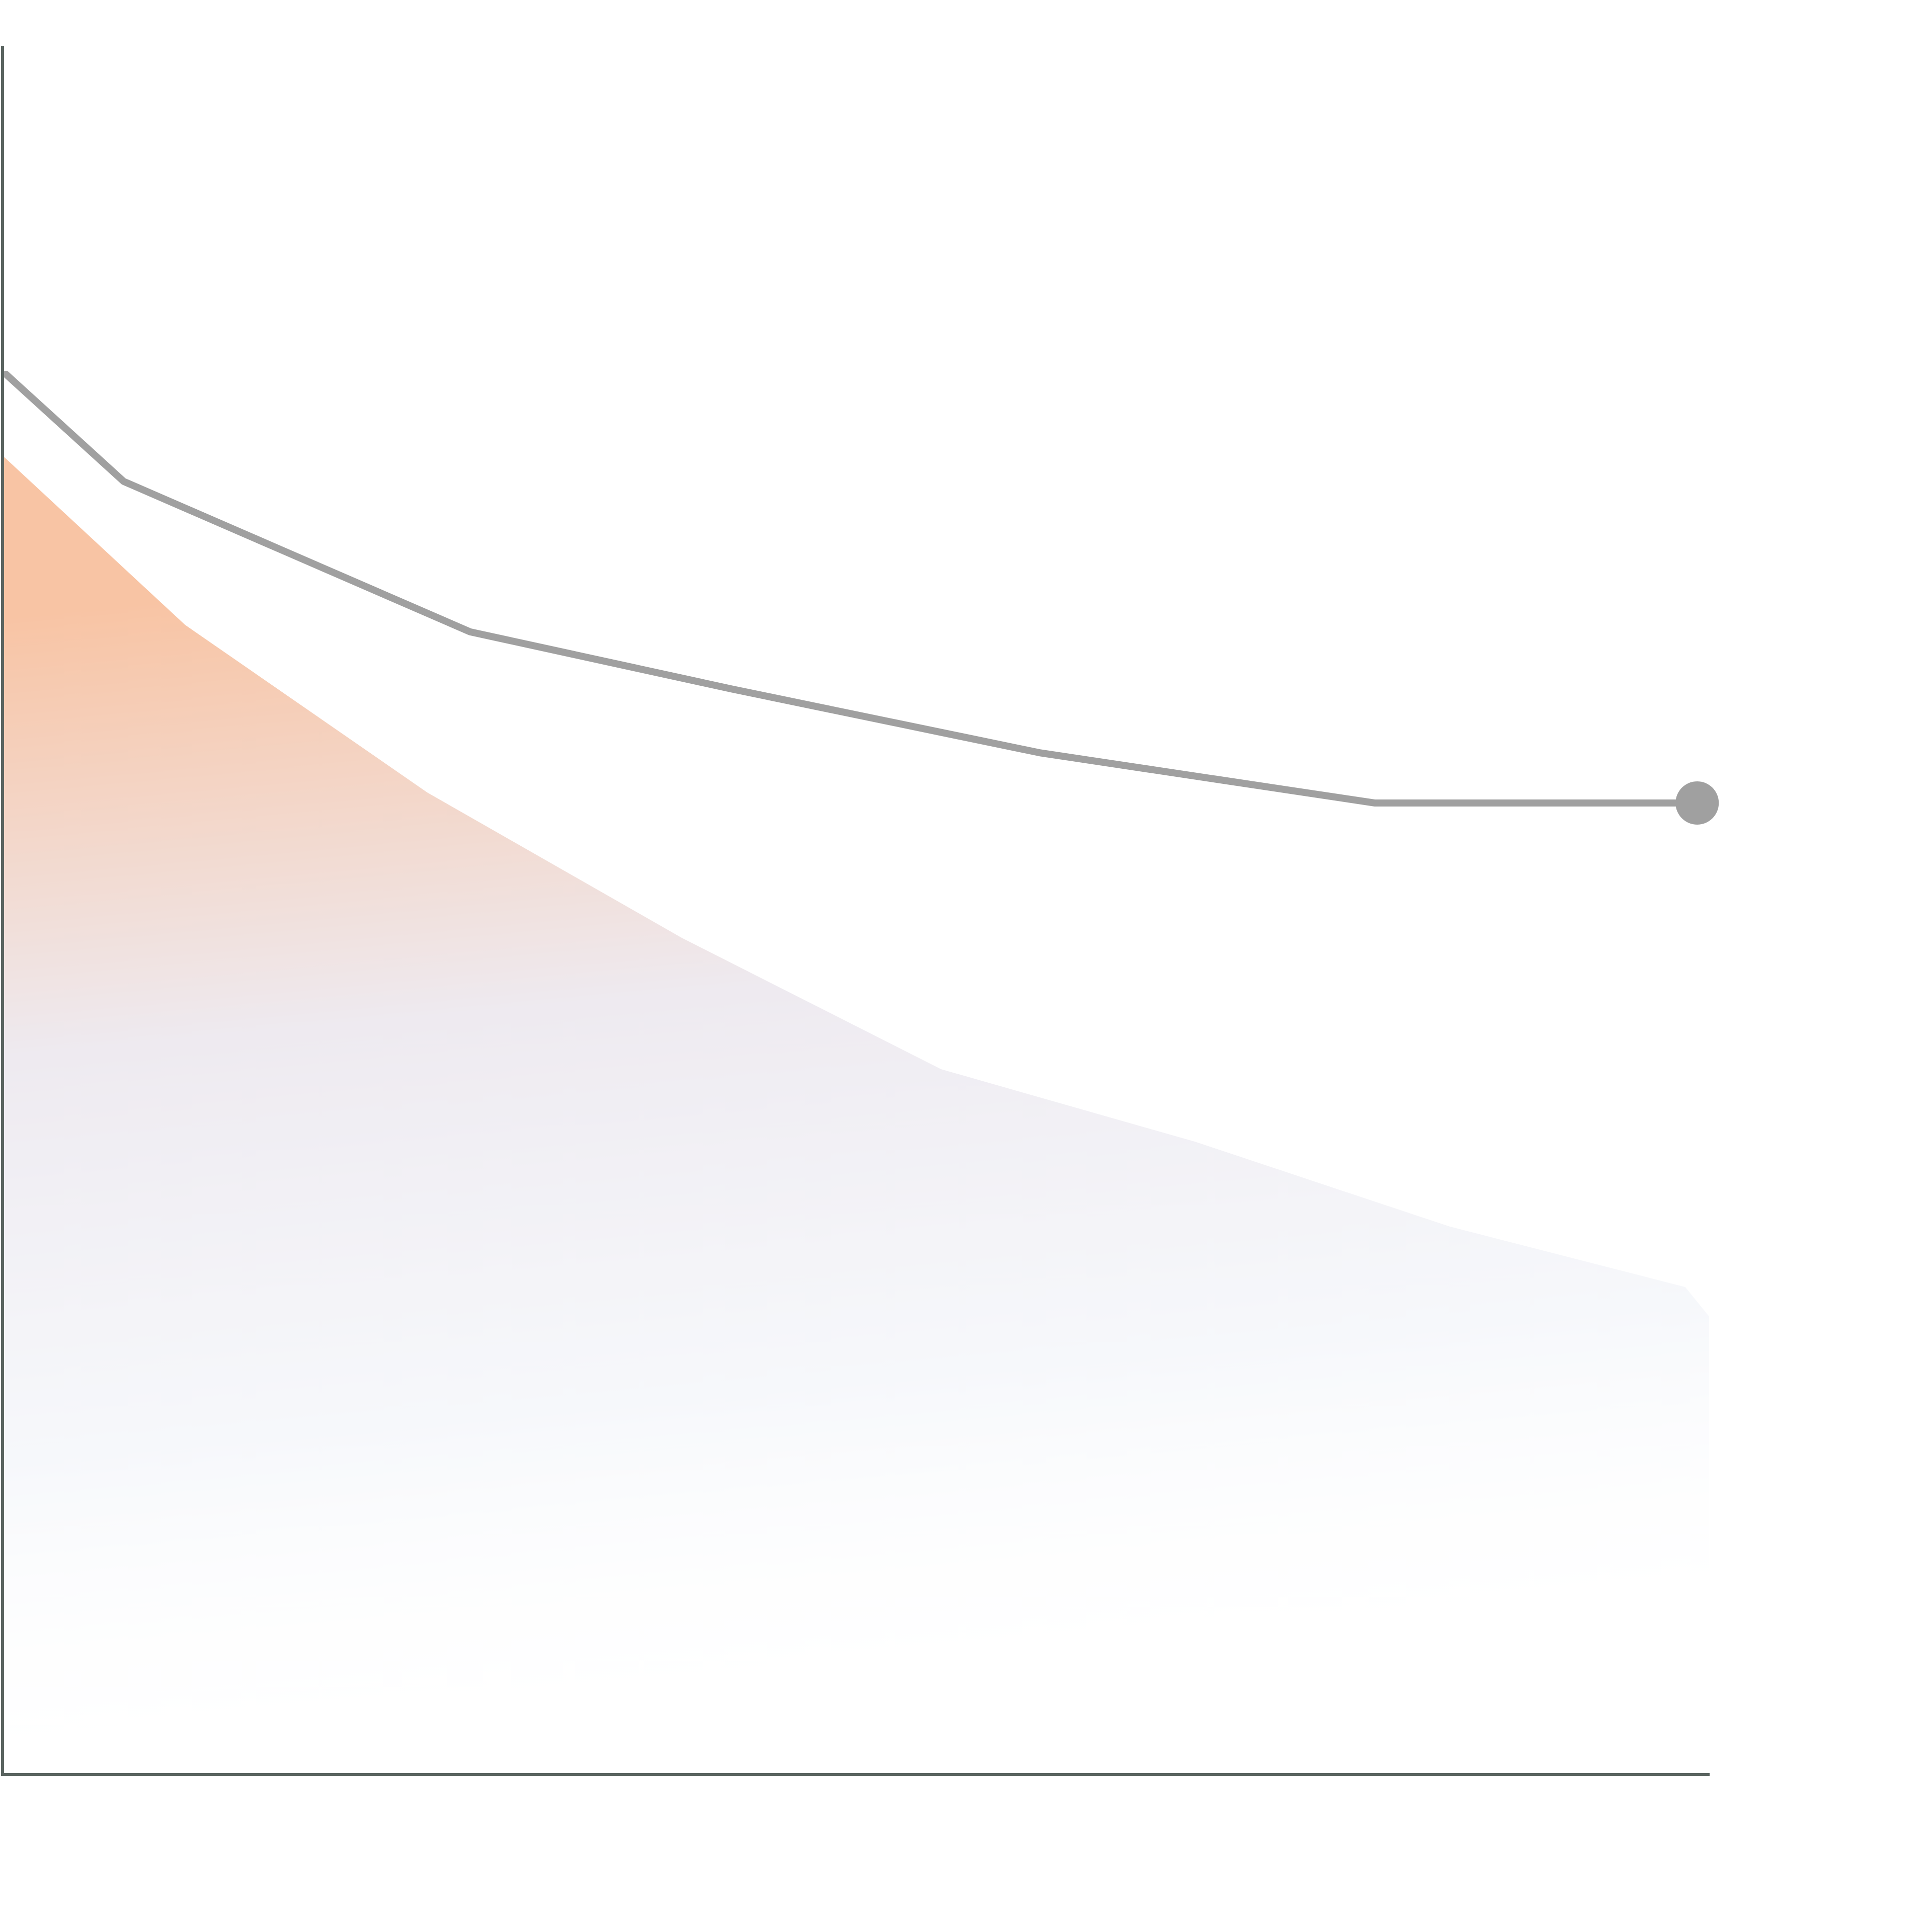 The width and height of the screenshot is (1932, 1928). I want to click on end-point, so click(1697, 803).